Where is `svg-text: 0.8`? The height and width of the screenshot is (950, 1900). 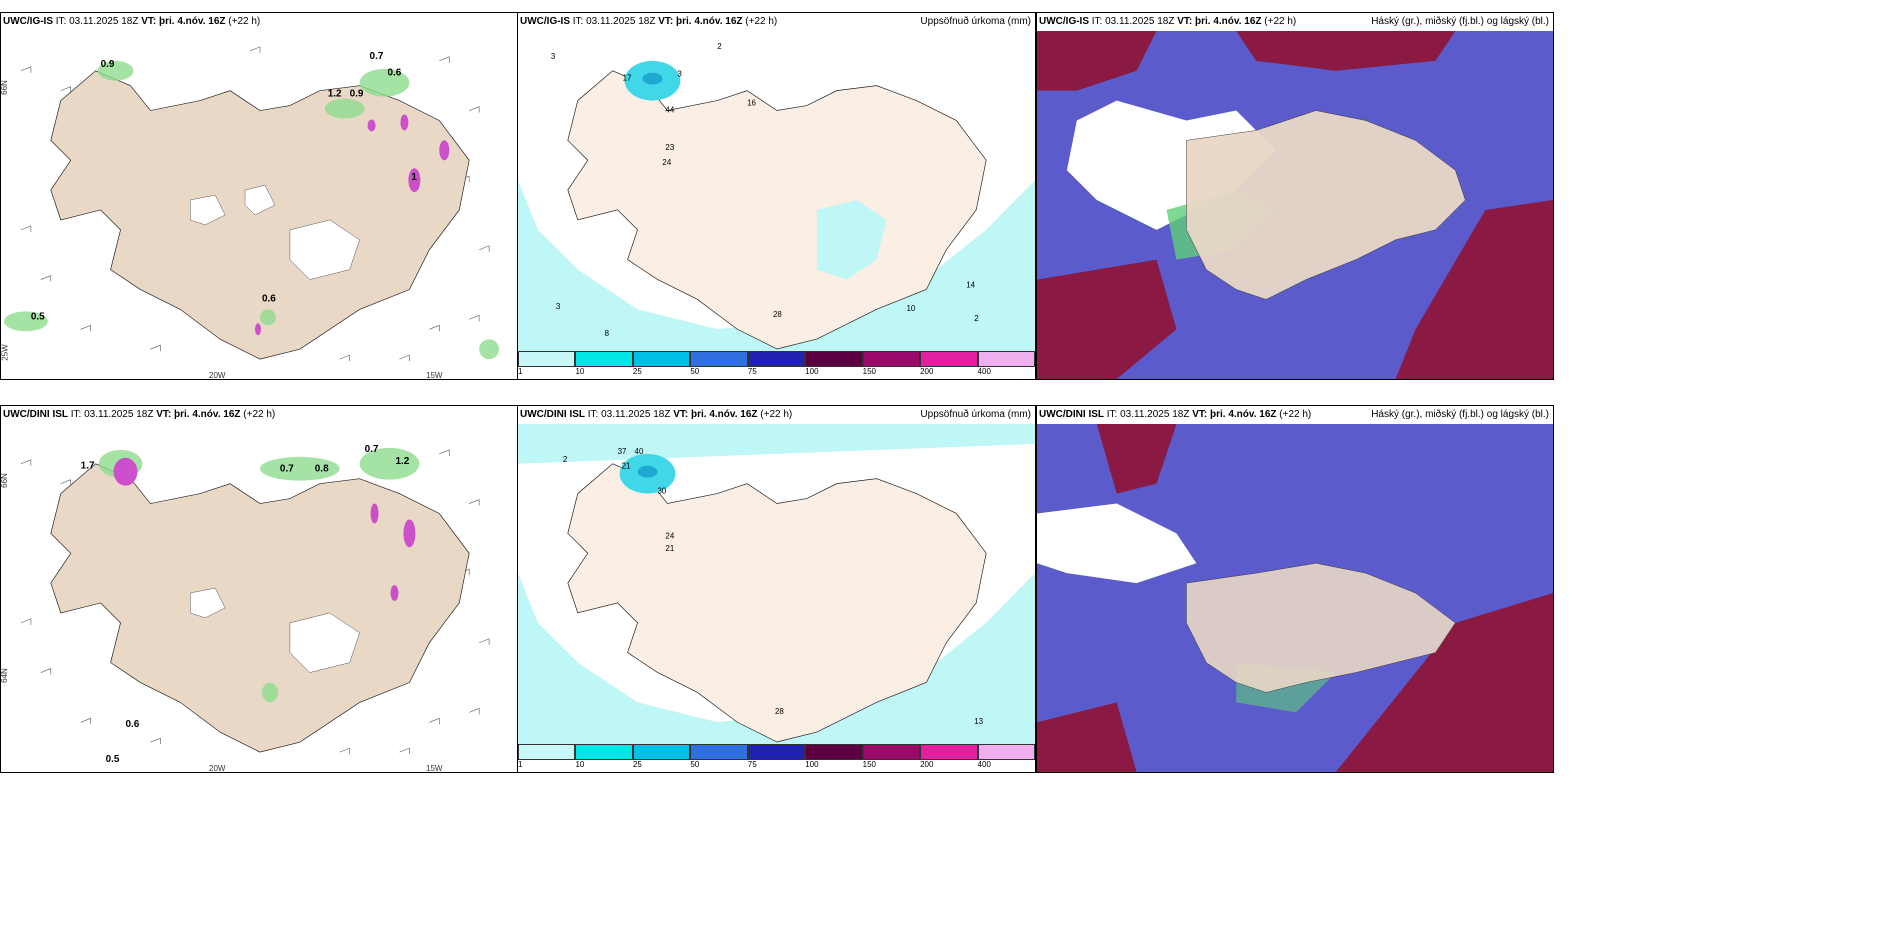 svg-text: 0.8 is located at coordinates (322, 469).